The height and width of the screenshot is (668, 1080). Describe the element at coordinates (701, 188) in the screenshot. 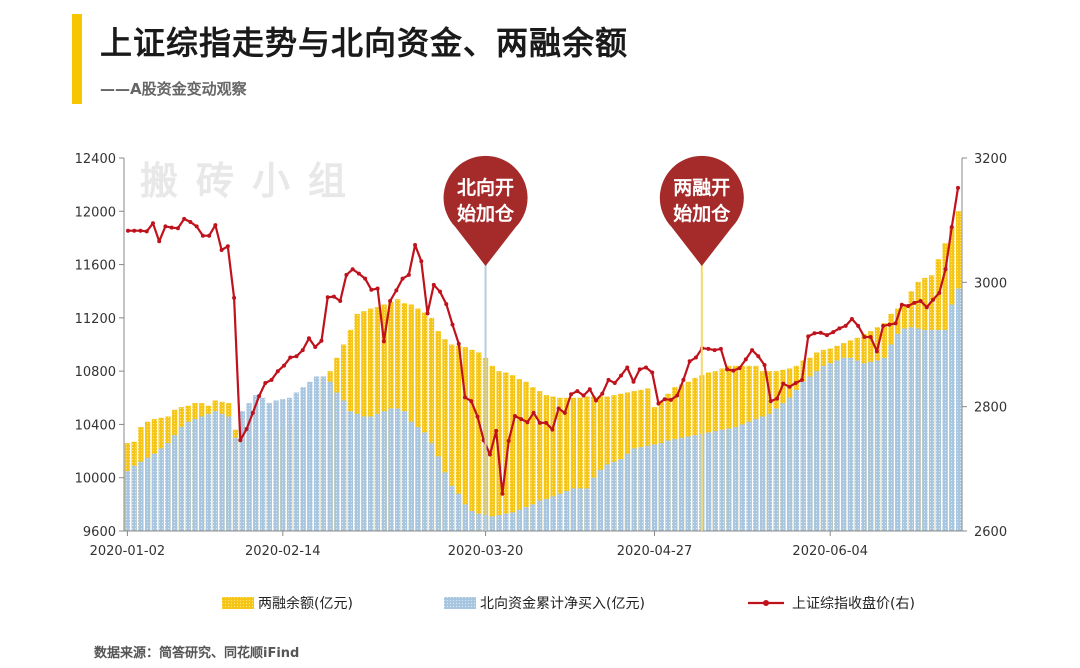

I see `annotation-text-line1: 两融开` at that location.